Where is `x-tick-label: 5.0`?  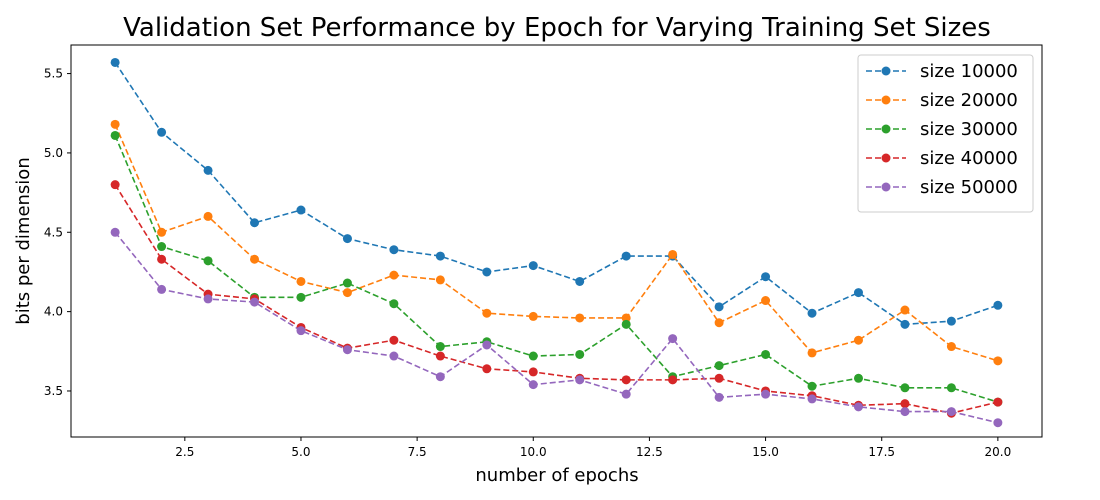 x-tick-label: 5.0 is located at coordinates (300, 452).